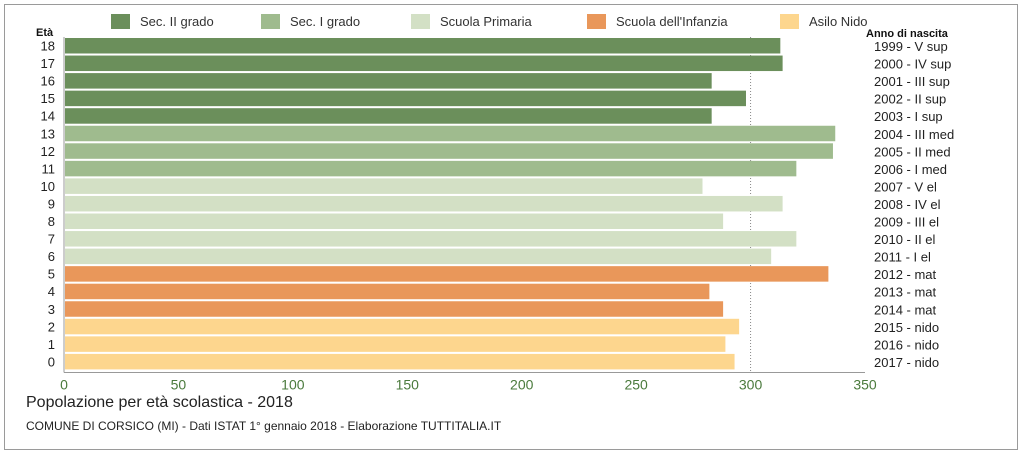  Describe the element at coordinates (48, 186) in the screenshot. I see `age-label: 10` at that location.